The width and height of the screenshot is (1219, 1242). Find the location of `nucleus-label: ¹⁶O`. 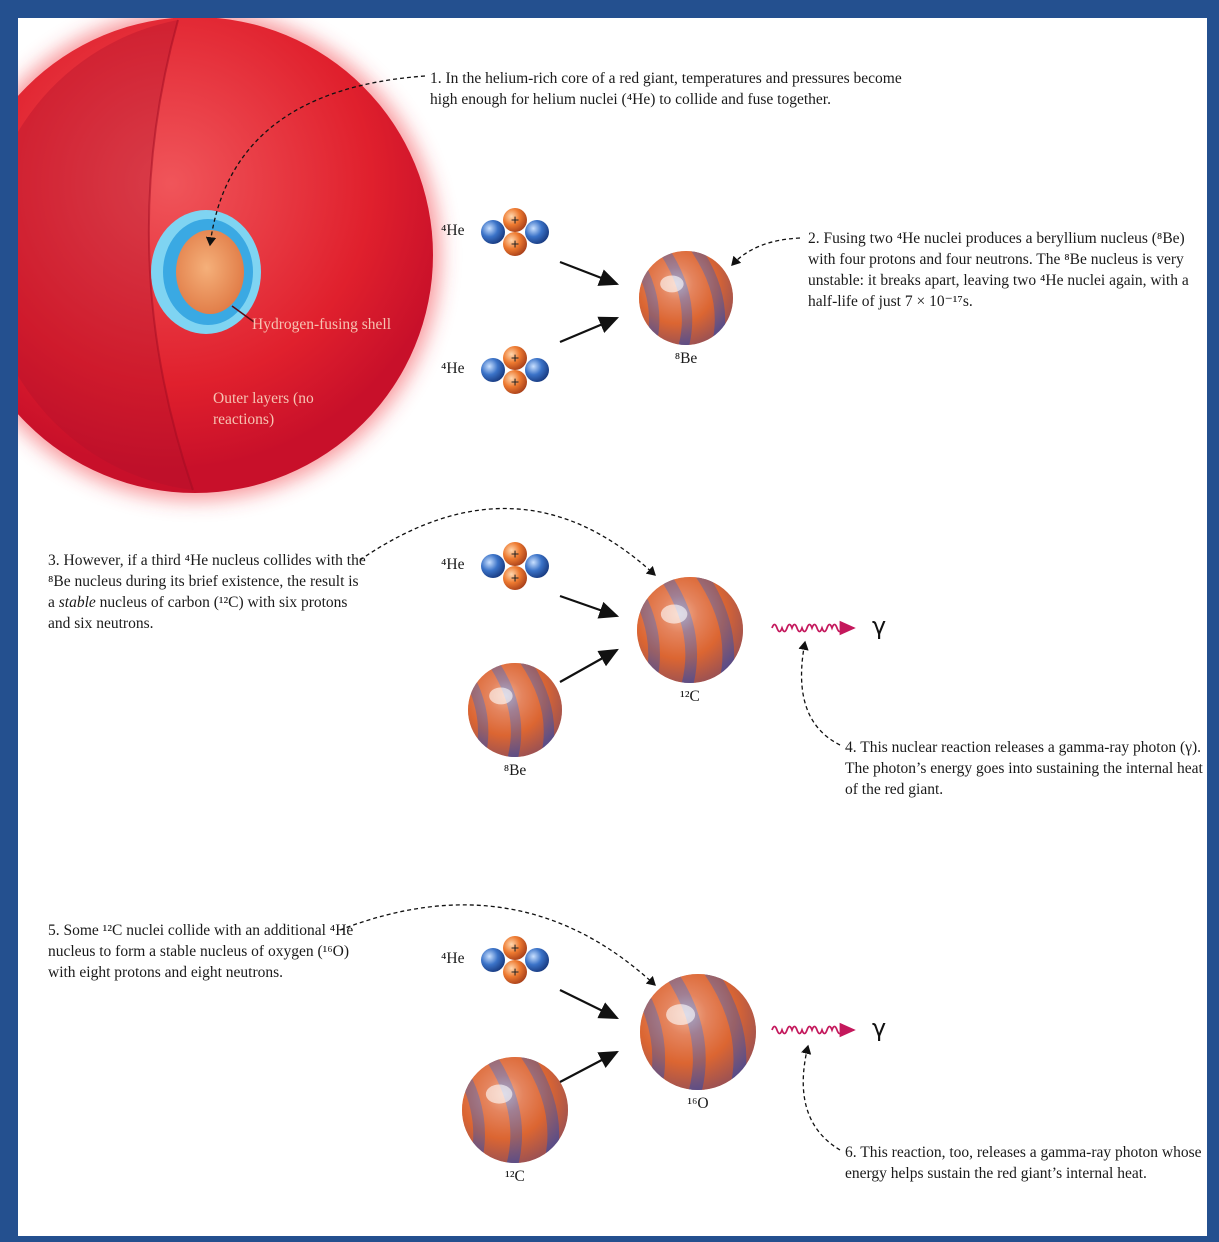

nucleus-label: ¹⁶O is located at coordinates (698, 1103).